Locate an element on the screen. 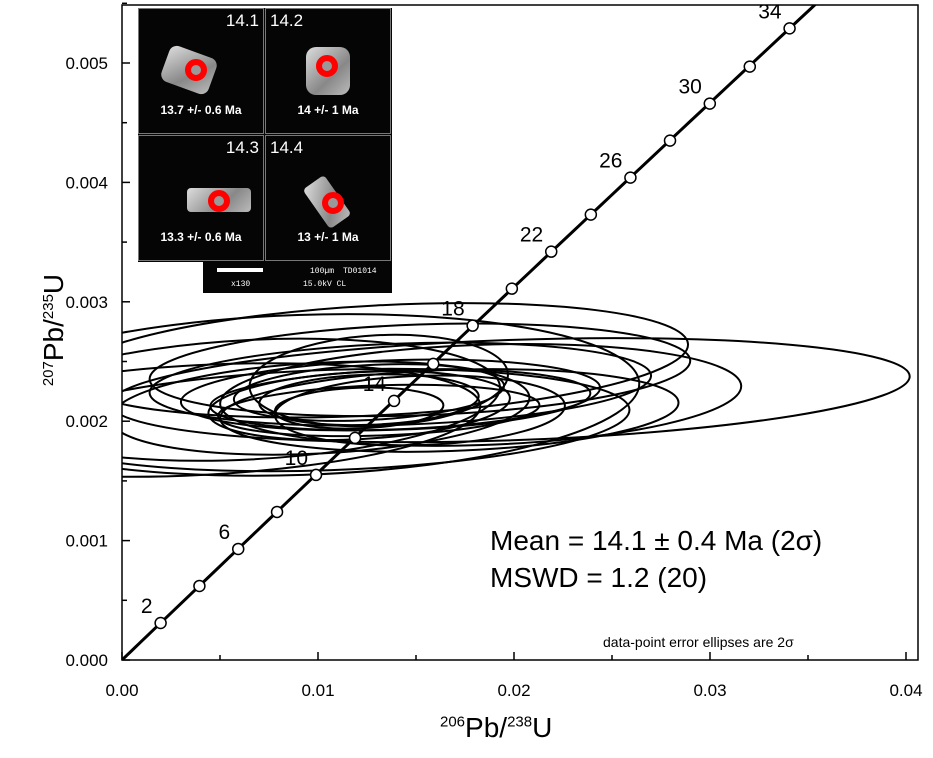  y-tick-label: 0.000 is located at coordinates (86, 660).